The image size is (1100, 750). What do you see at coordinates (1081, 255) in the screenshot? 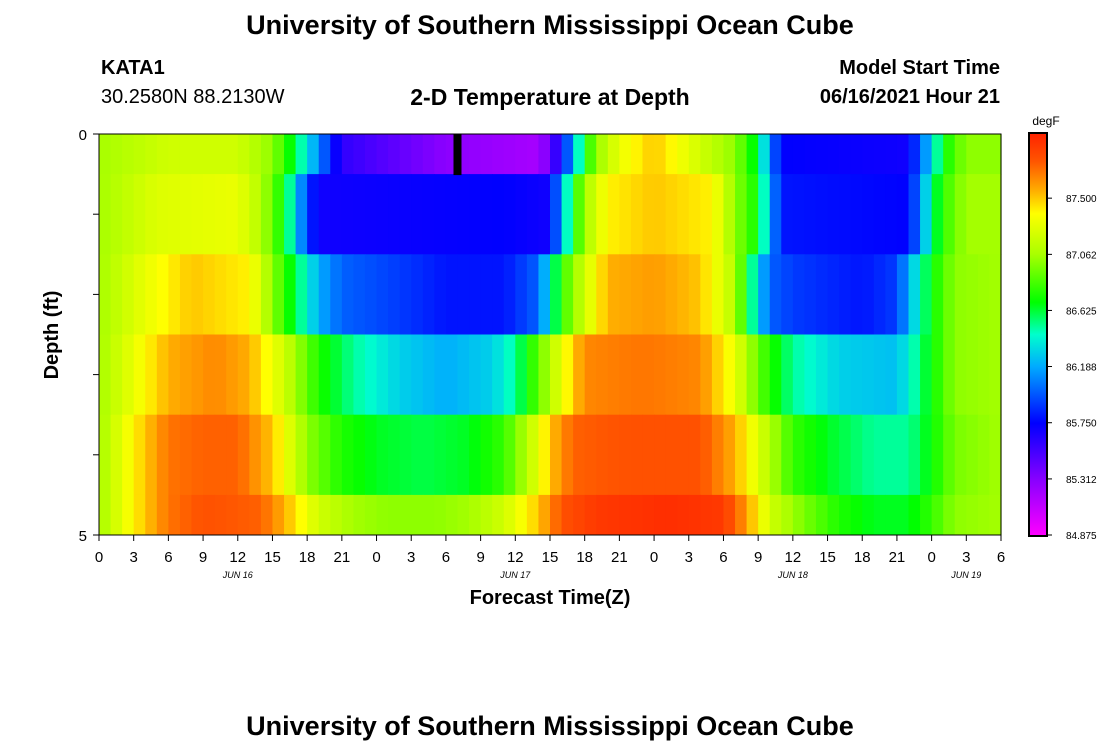
I see `colorbar-tick-label: 87.062` at bounding box center [1081, 255].